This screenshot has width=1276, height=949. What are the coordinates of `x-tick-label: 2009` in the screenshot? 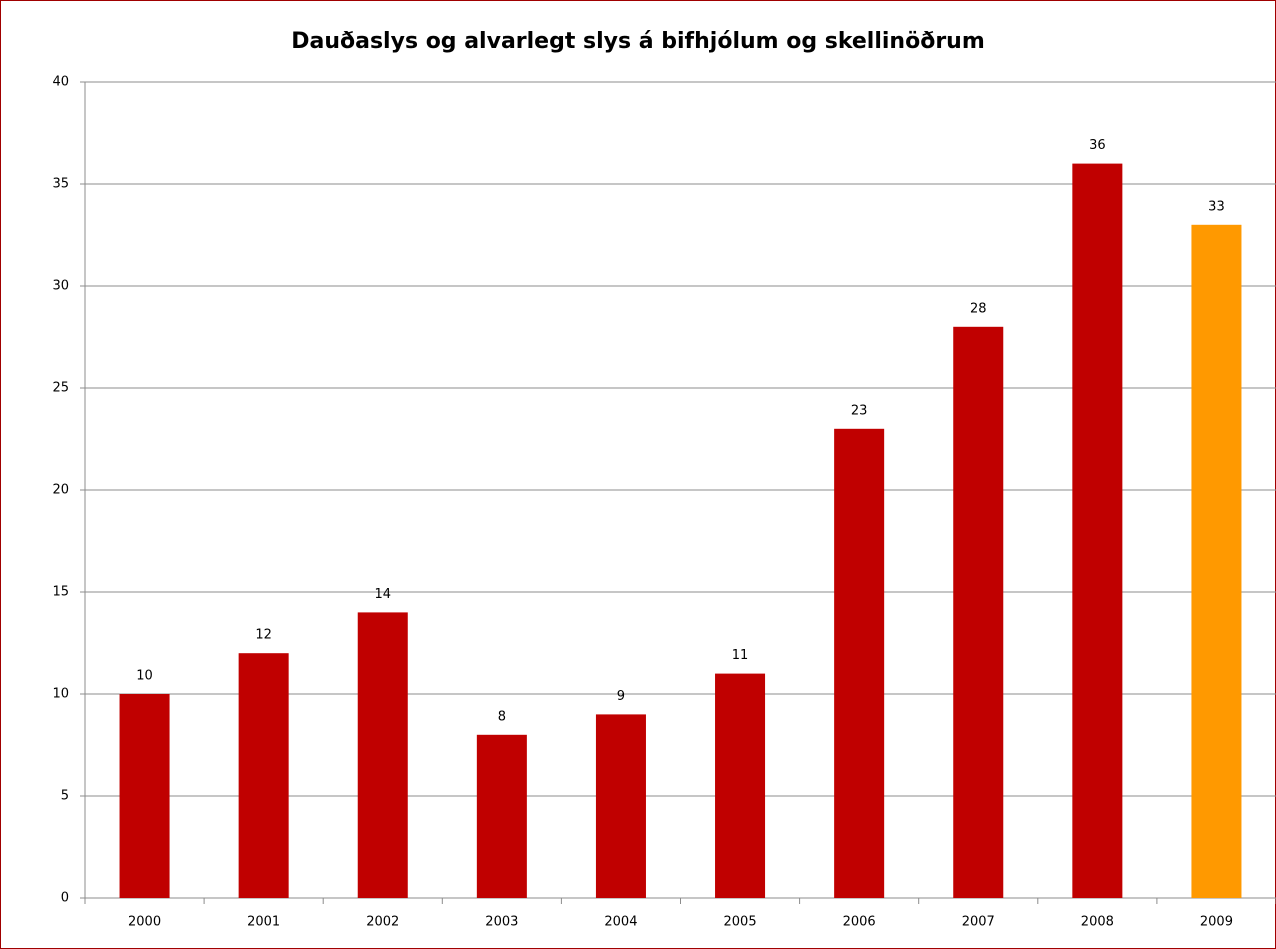 It's located at (1216, 922).